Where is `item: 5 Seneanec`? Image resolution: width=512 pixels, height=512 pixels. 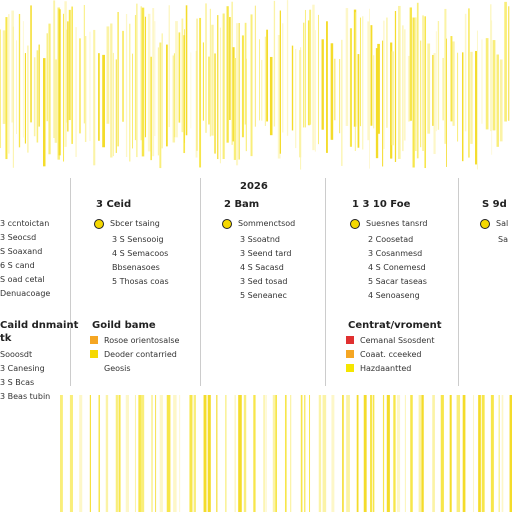 item: 5 Seneanec is located at coordinates (263, 295).